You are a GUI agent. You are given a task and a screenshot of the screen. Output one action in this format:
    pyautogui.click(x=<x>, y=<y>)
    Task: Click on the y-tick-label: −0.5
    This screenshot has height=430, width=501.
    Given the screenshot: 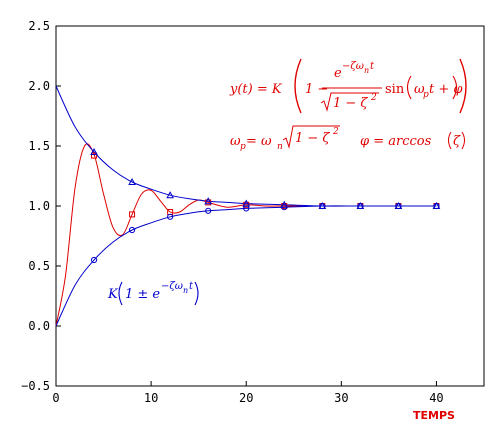 What is the action you would take?
    pyautogui.click(x=35, y=386)
    